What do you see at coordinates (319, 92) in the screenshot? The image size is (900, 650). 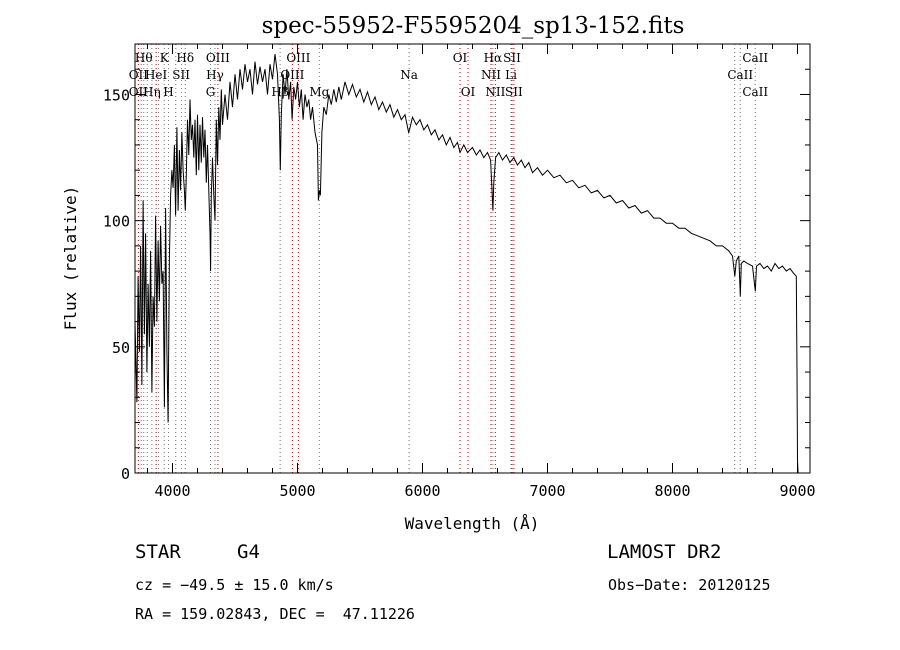 I see `spectral-line-label: Mg` at bounding box center [319, 92].